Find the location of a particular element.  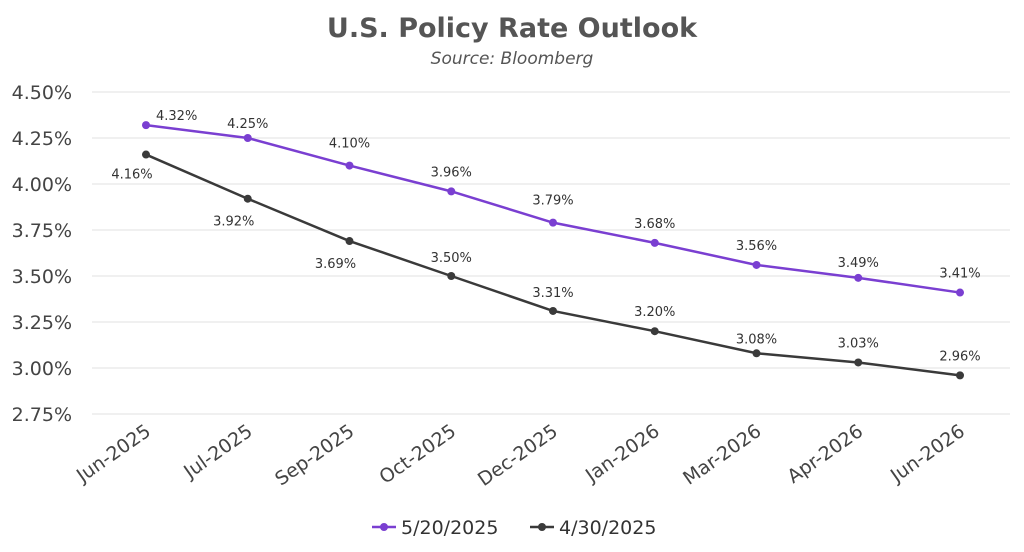

chart-title: U.S. Policy Rate Outlook is located at coordinates (512, 28).